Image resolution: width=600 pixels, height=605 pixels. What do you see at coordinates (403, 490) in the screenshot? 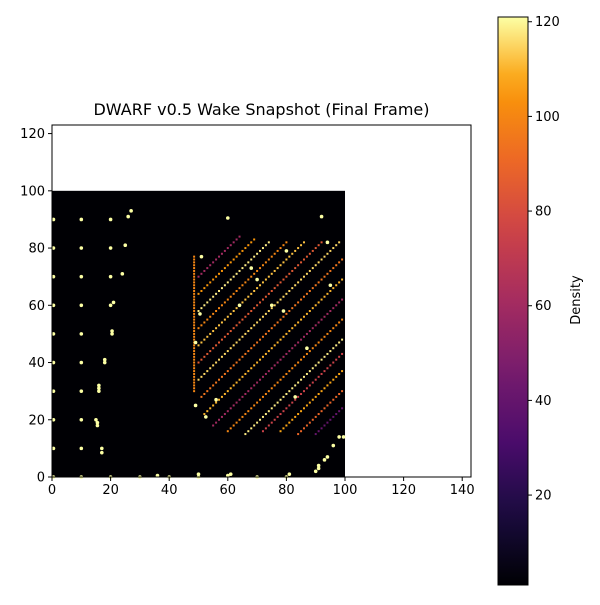
I see `x-tick-label: 120` at bounding box center [403, 490].